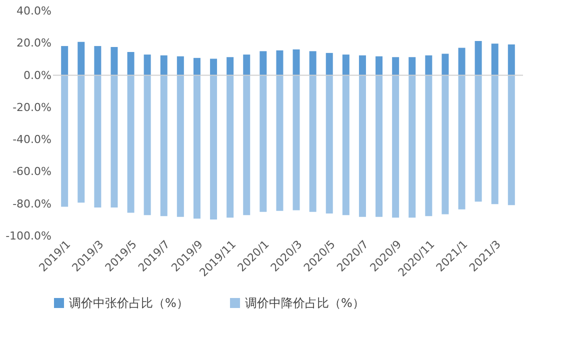 This screenshot has height=340, width=562. What do you see at coordinates (32, 107) in the screenshot?
I see `y-tick-label: -20.0%` at bounding box center [32, 107].